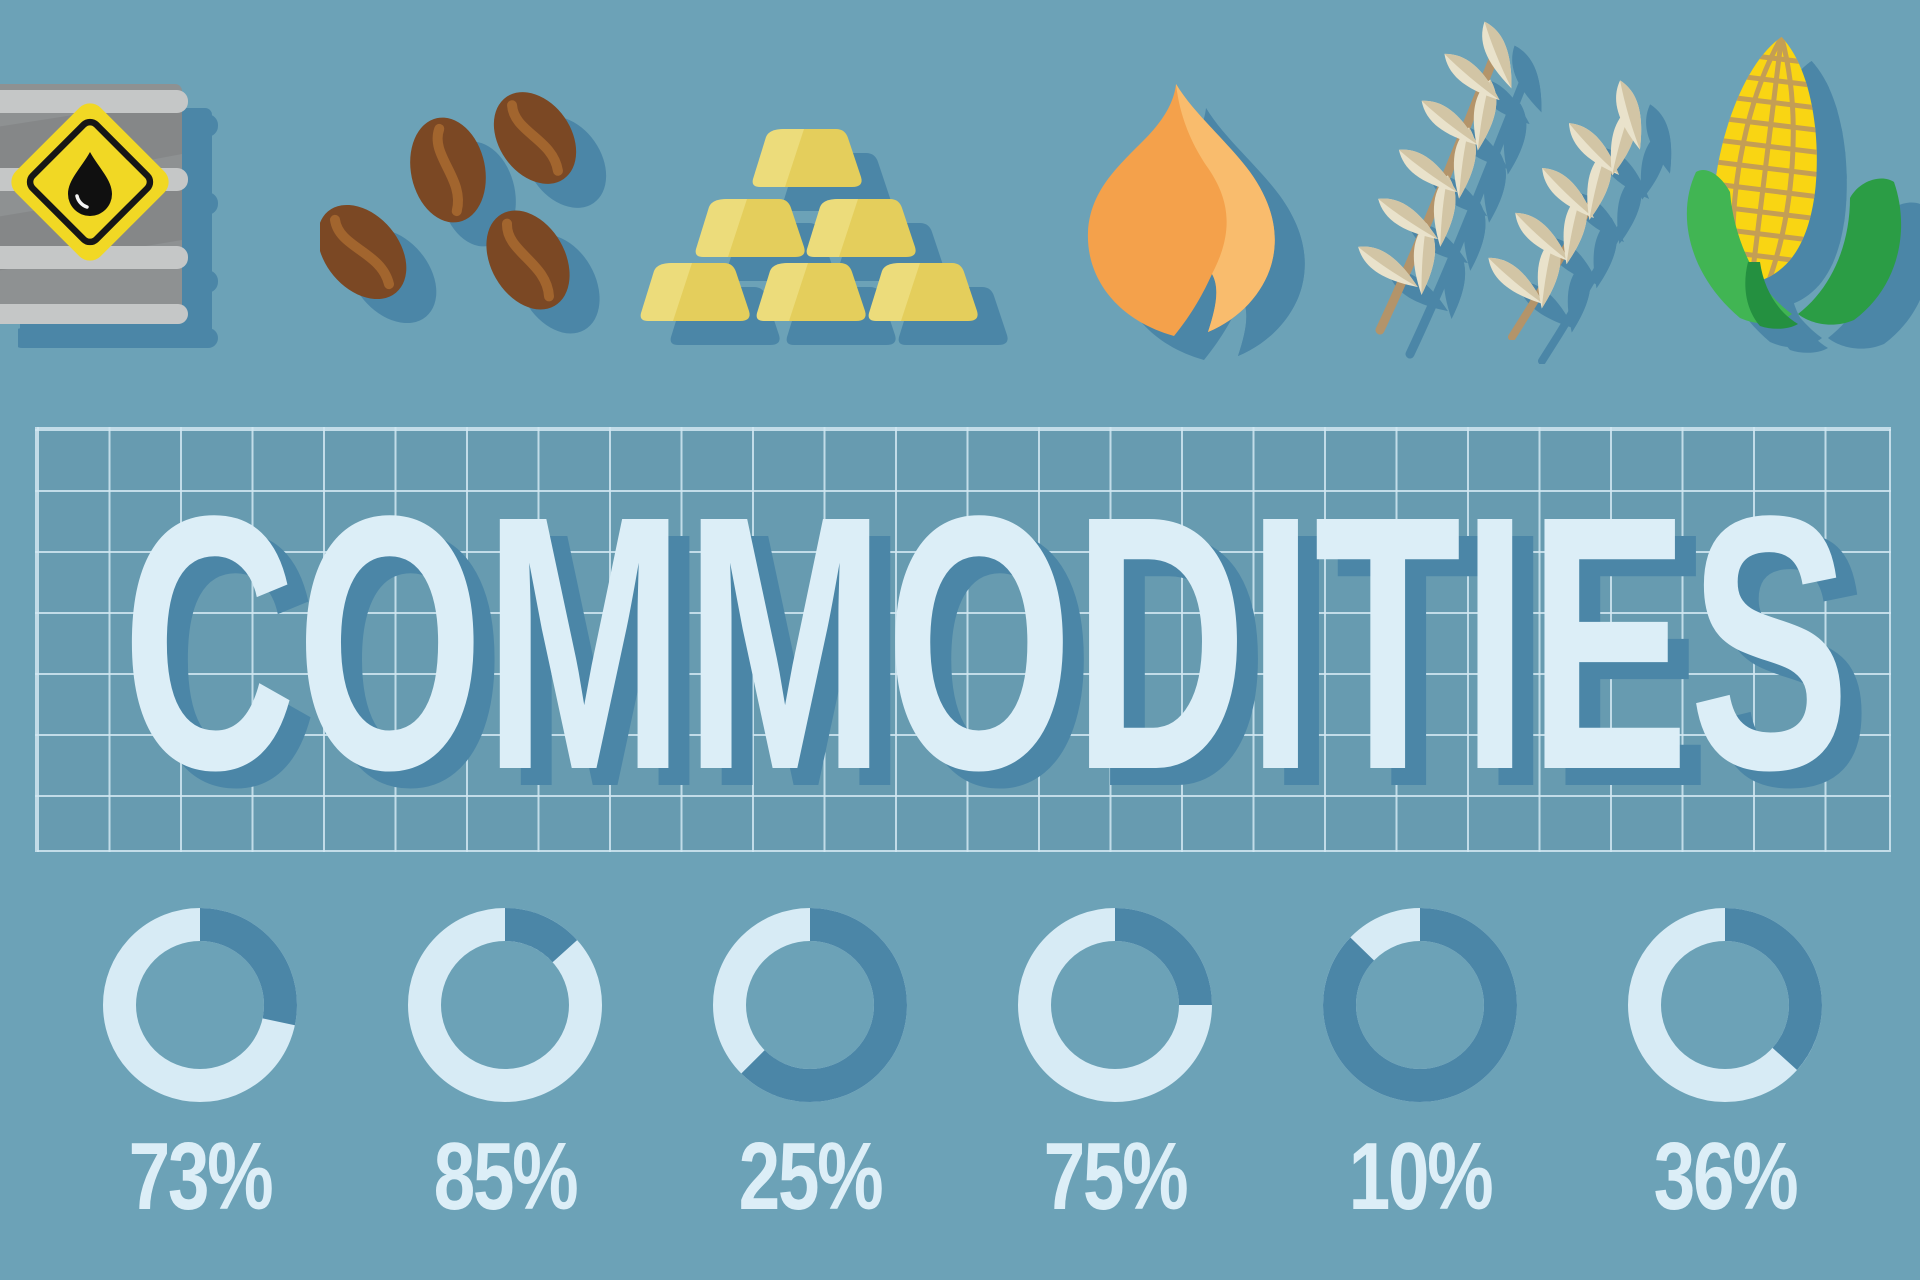  I want to click on donut-chart-coffee, so click(505, 1005).